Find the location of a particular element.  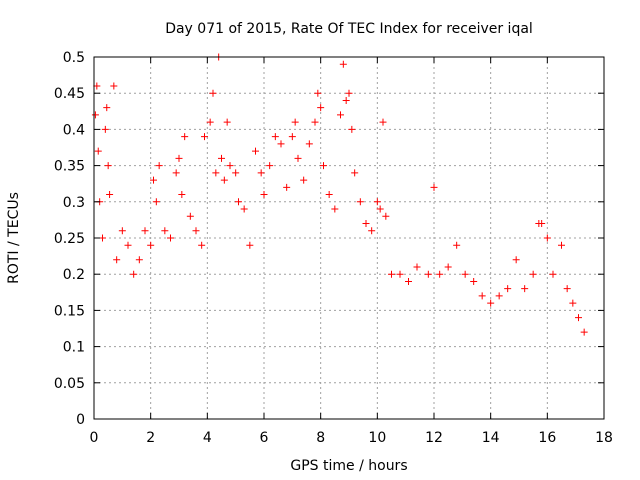

y-tick-label: 0.2 is located at coordinates (74, 275).